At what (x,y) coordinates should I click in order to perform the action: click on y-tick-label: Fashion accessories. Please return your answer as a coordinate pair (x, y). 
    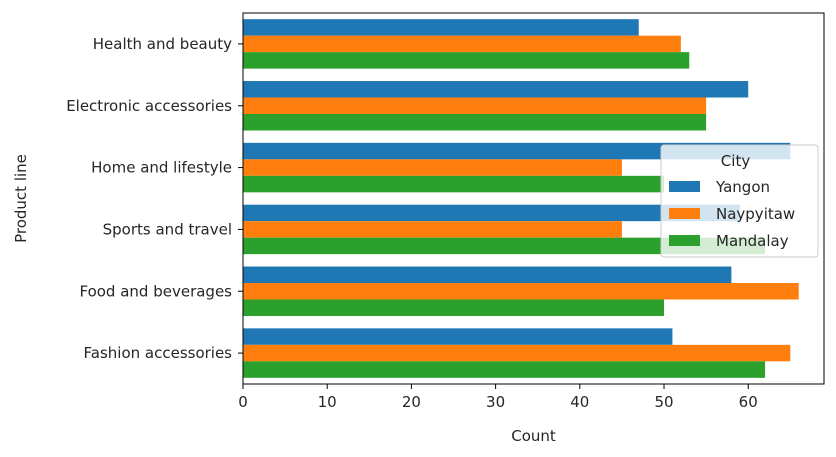
    Looking at the image, I should click on (158, 353).